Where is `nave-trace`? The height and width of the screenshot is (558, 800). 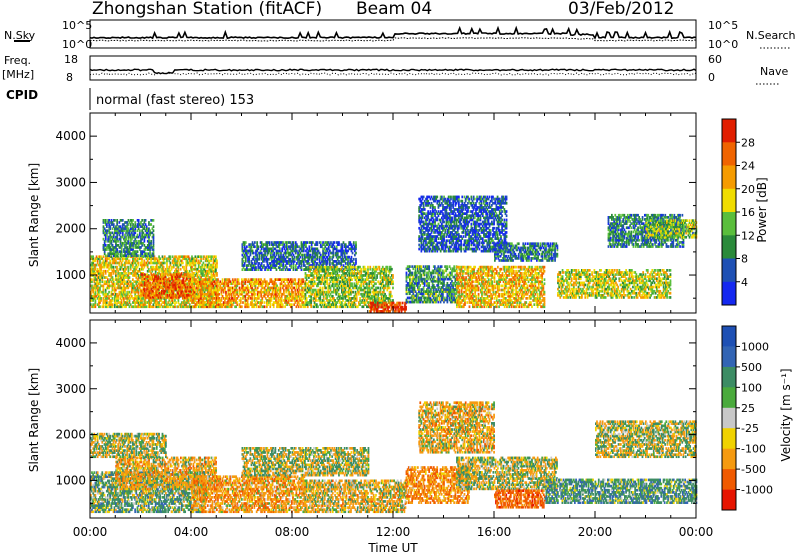
nave-trace is located at coordinates (393, 74).